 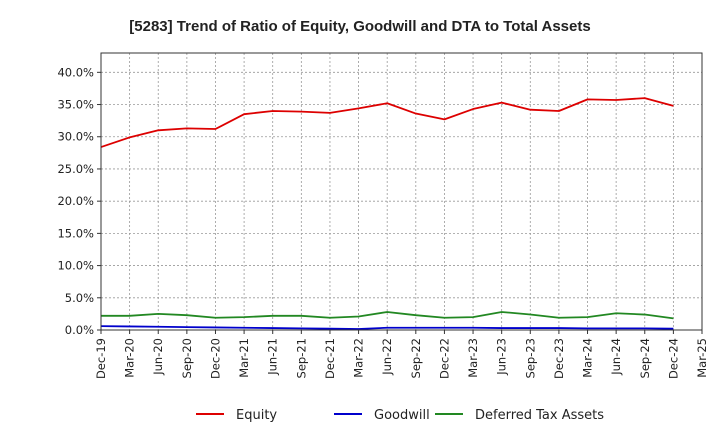 What do you see at coordinates (130, 358) in the screenshot?
I see `x-tick-label: Mar-20` at bounding box center [130, 358].